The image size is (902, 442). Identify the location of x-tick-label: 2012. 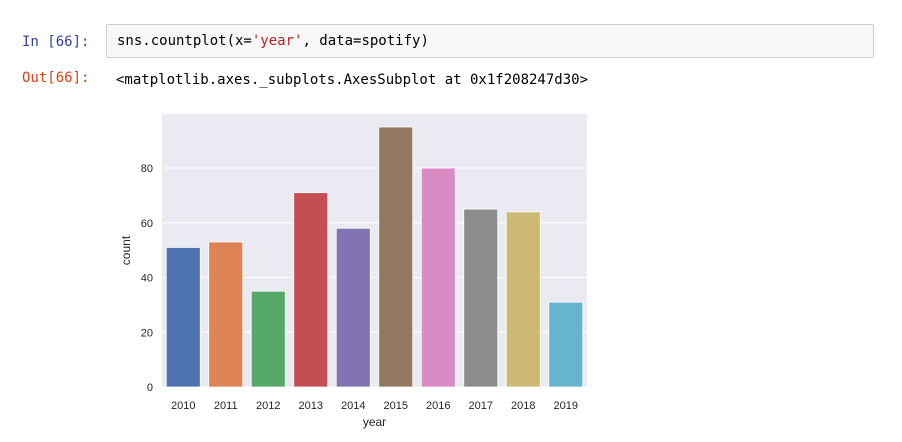
(268, 406).